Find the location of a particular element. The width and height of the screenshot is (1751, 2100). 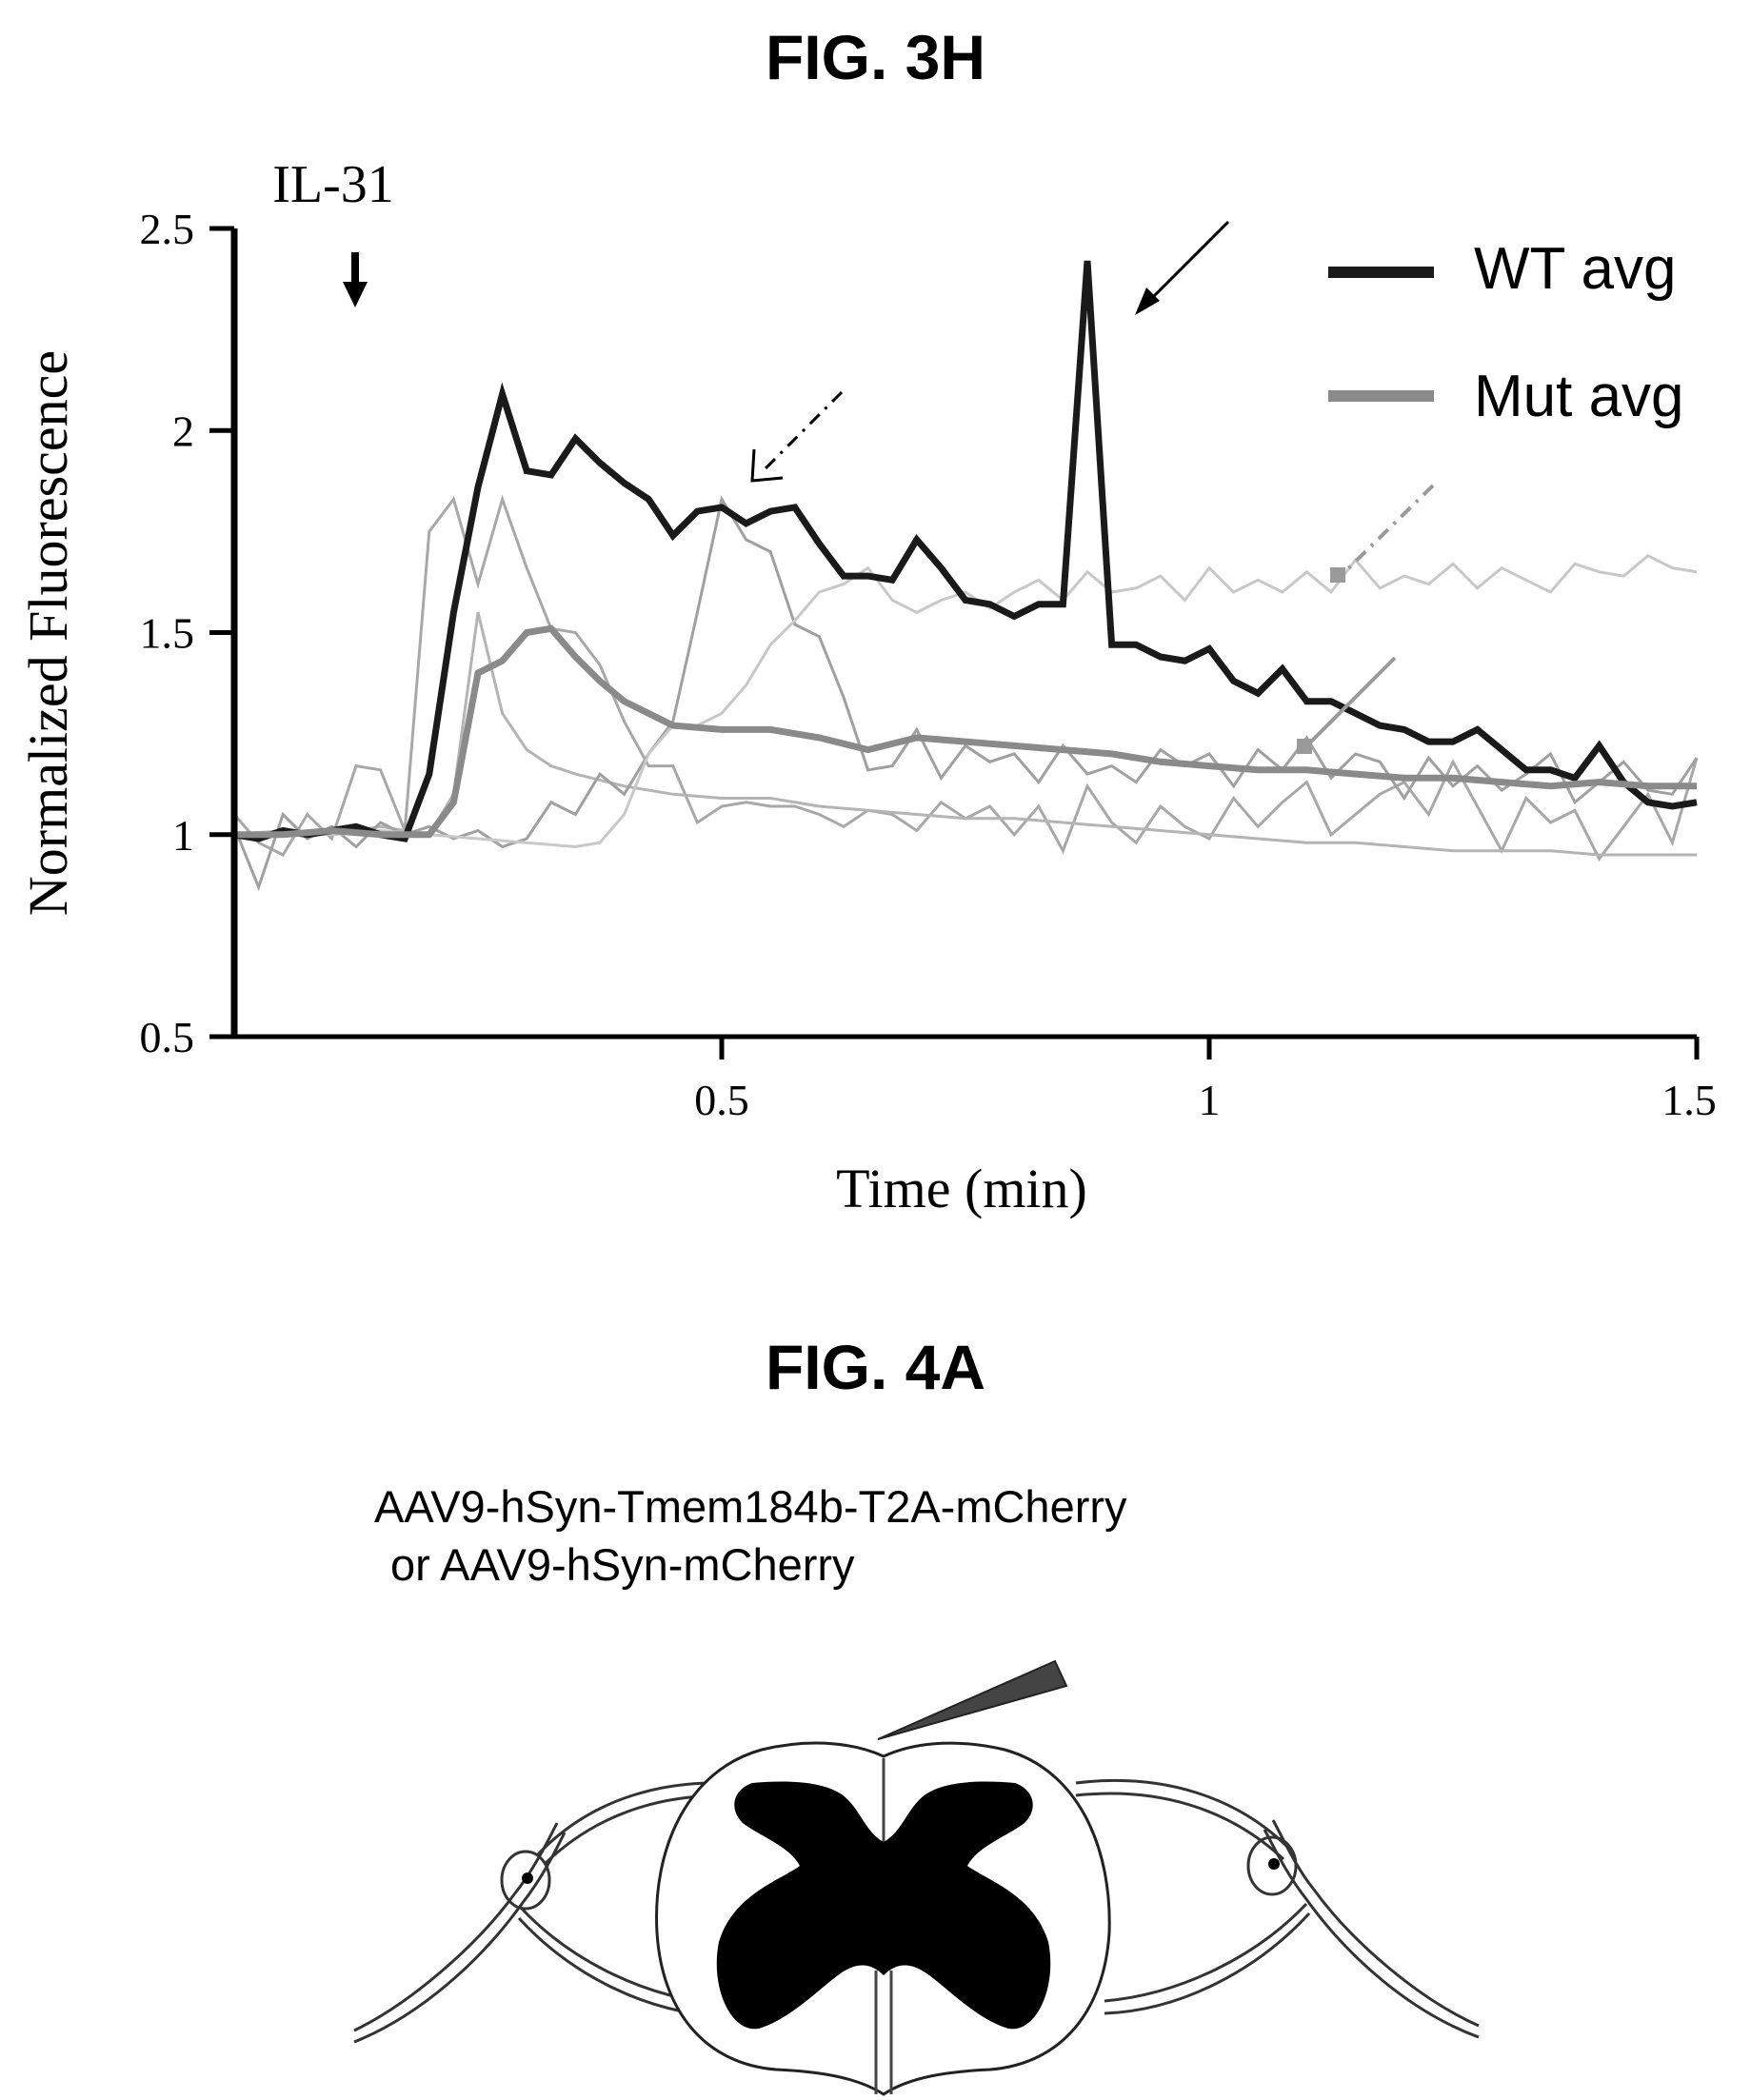

nerve-root-left is located at coordinates (553, 1913).